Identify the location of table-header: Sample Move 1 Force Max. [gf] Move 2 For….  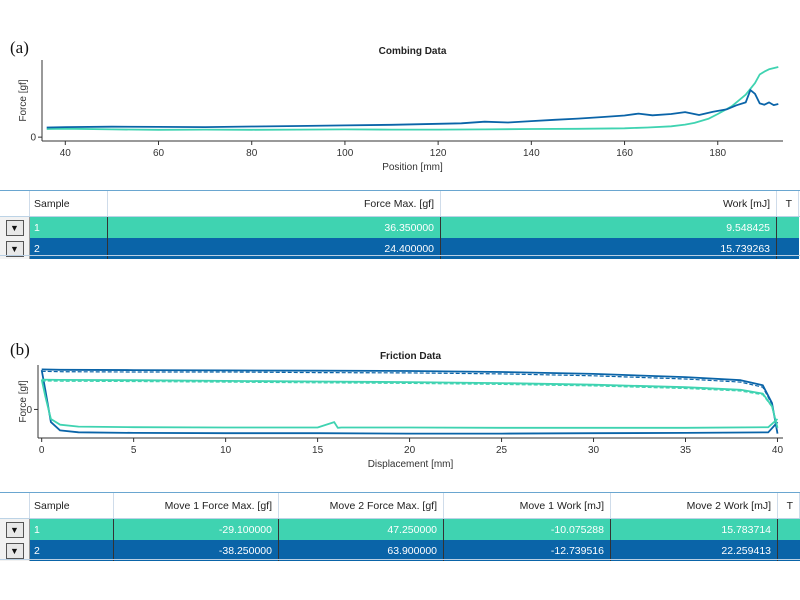
(400, 506).